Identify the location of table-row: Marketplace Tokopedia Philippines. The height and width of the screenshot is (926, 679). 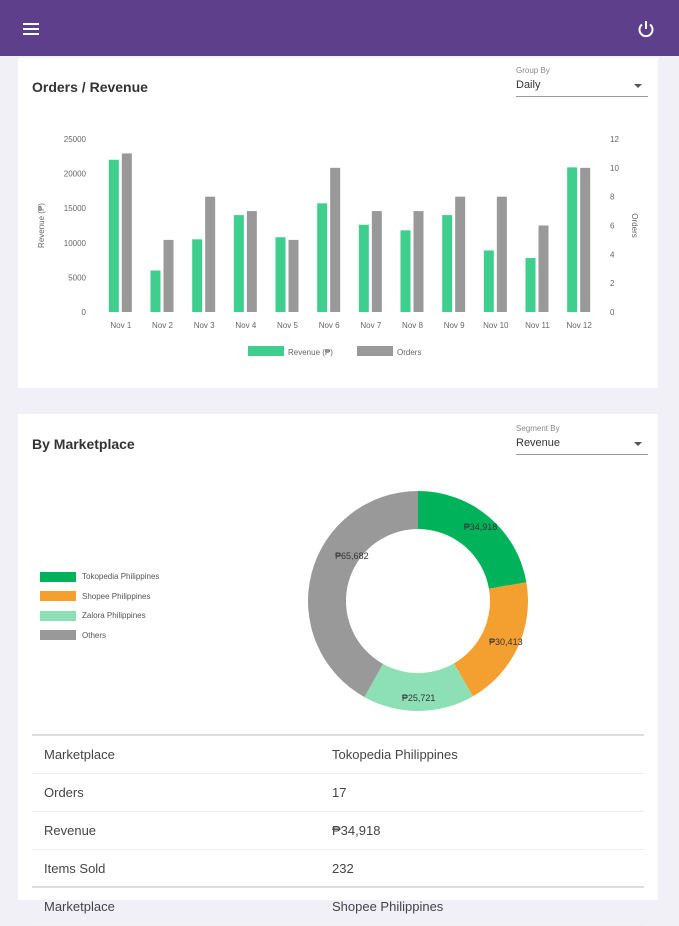
(338, 755).